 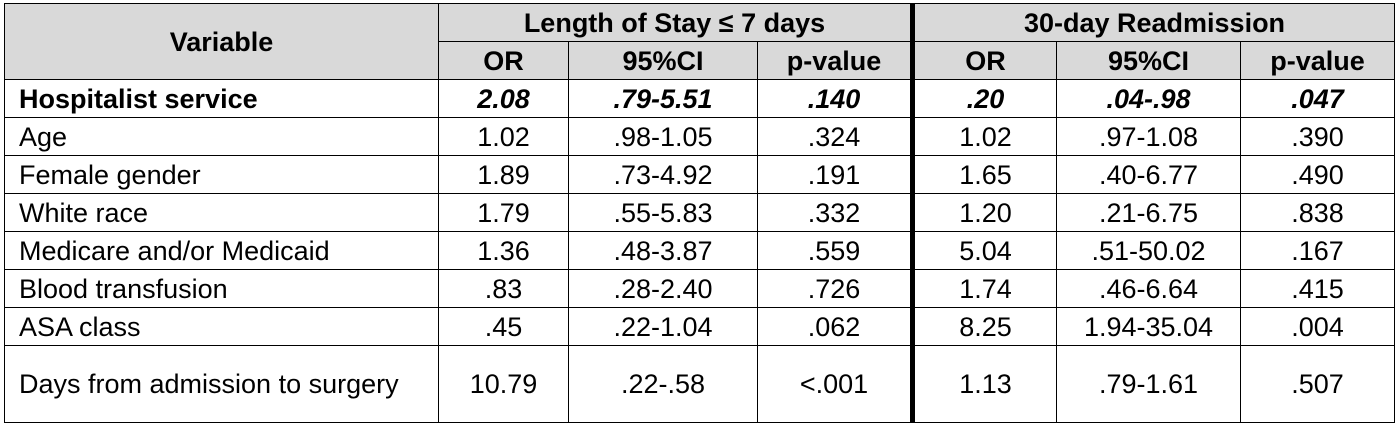 I want to click on value-cell: .191, so click(x=835, y=174).